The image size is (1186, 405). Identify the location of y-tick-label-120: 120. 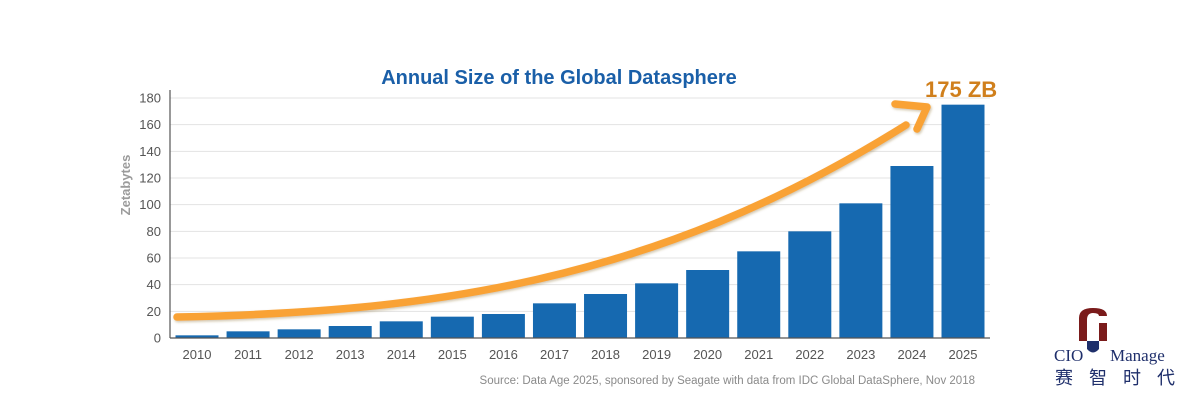
(150, 178).